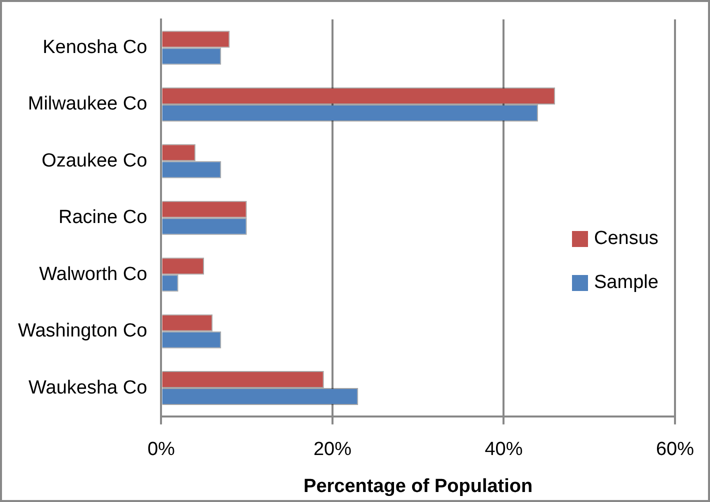 The image size is (710, 502). Describe the element at coordinates (332, 449) in the screenshot. I see `x-tick-label: 20%` at that location.